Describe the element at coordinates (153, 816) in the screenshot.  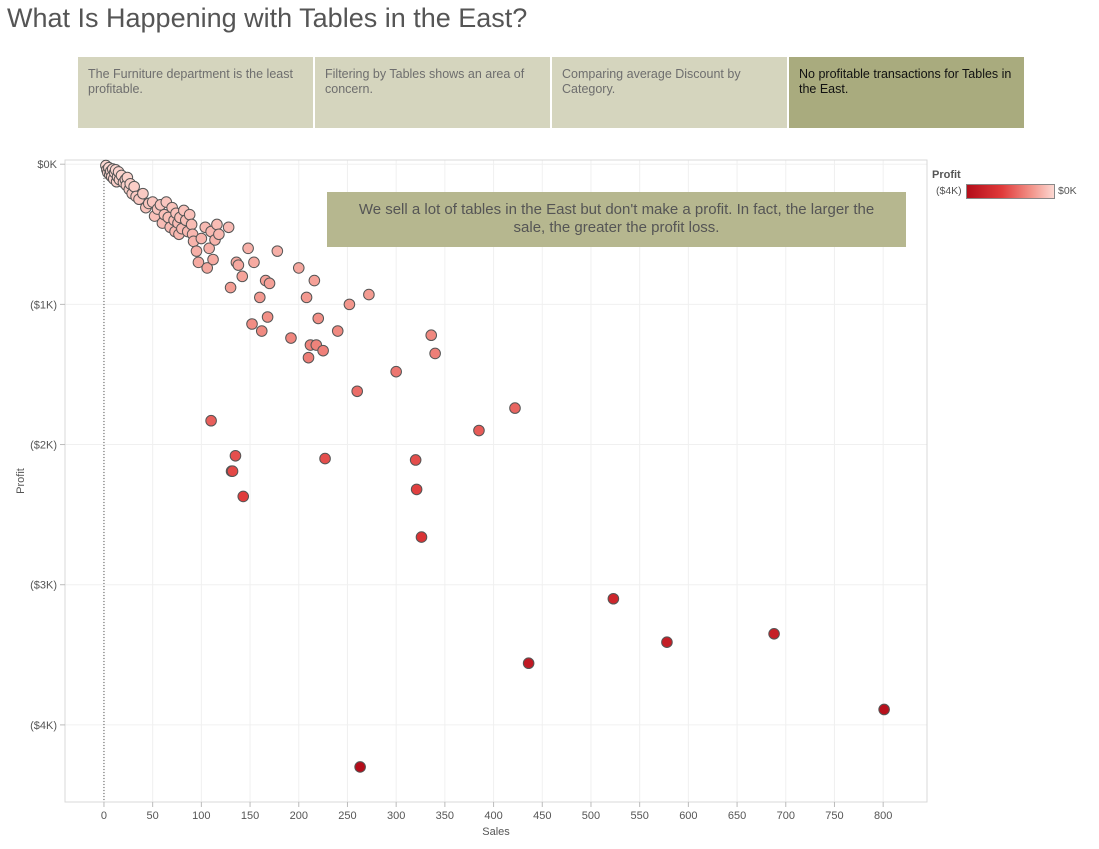
I see `x-tick-label: 50` at that location.